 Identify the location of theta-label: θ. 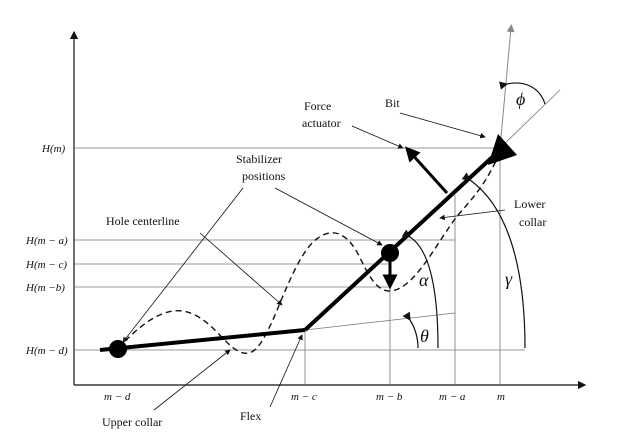
(424, 336).